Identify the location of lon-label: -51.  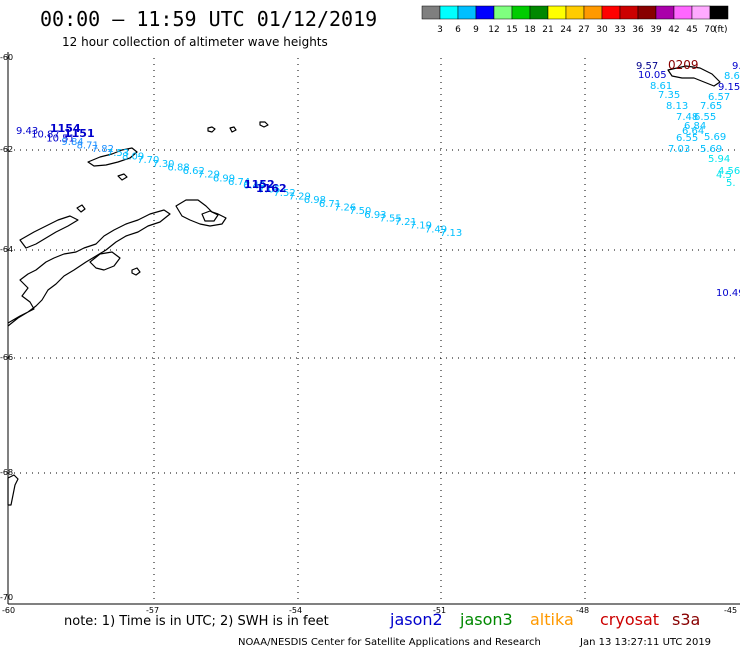
(439, 610).